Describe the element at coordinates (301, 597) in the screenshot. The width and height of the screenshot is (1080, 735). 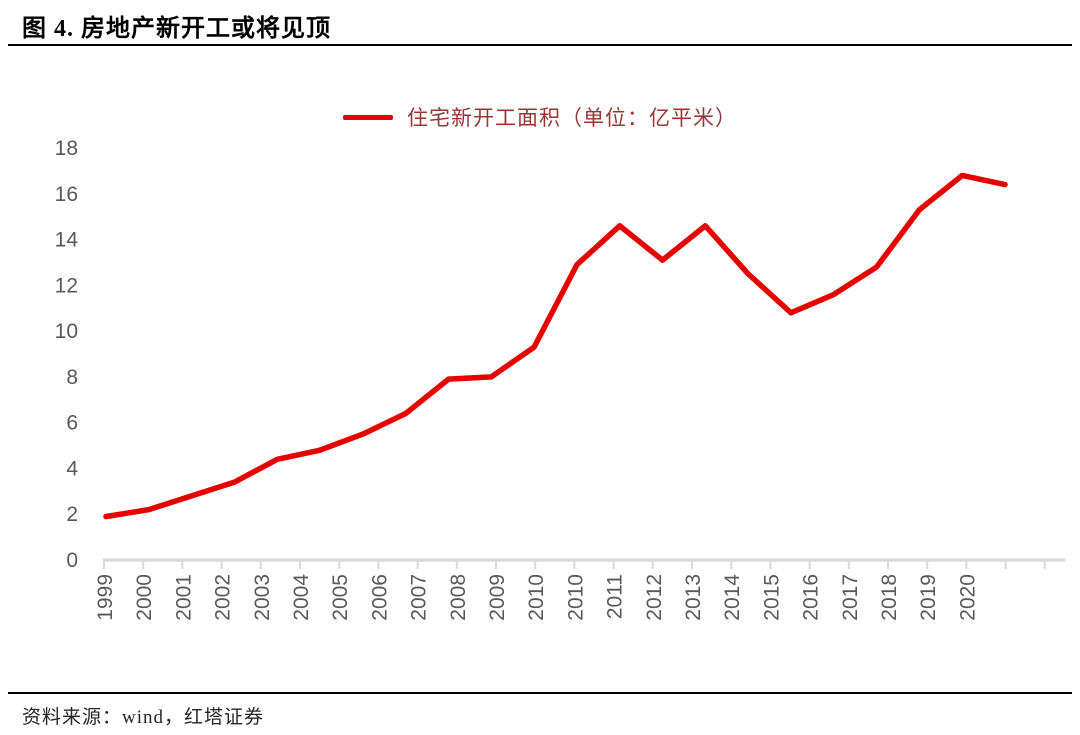
I see `x-axis-tick-label: 2004` at that location.